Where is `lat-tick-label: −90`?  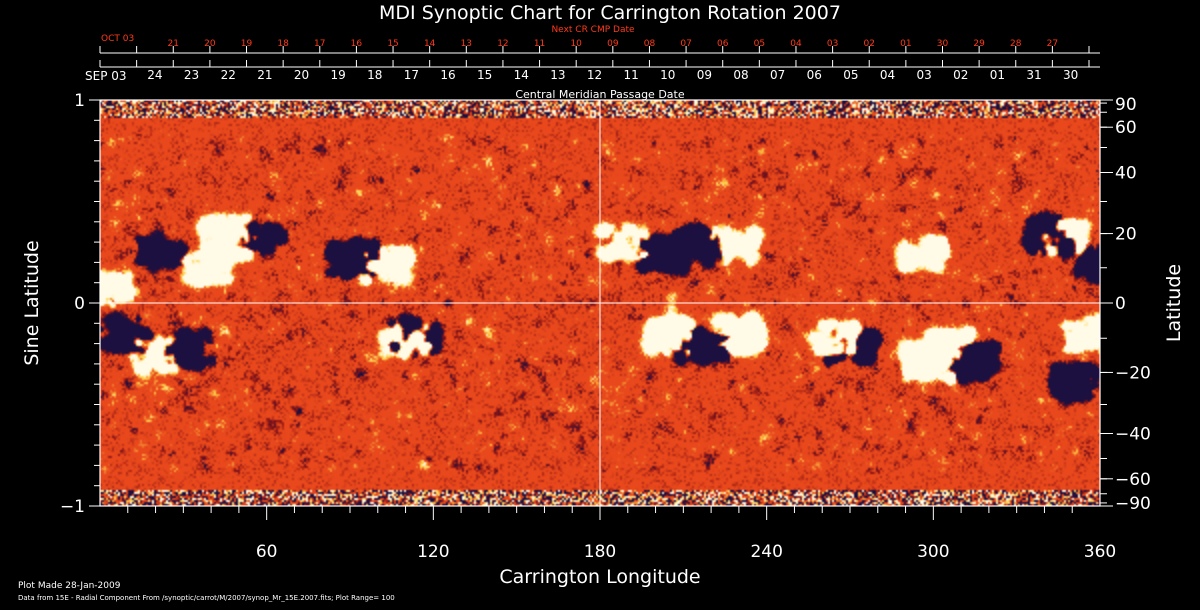 lat-tick-label: −90 is located at coordinates (1133, 504).